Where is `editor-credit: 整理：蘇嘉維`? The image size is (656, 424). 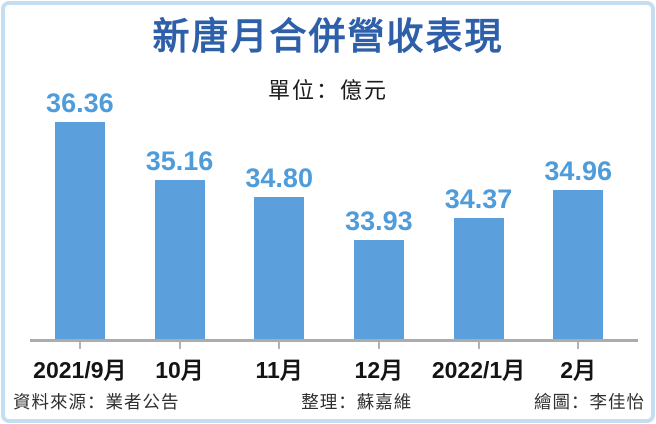
editor-credit: 整理：蘇嘉維 is located at coordinates (357, 402).